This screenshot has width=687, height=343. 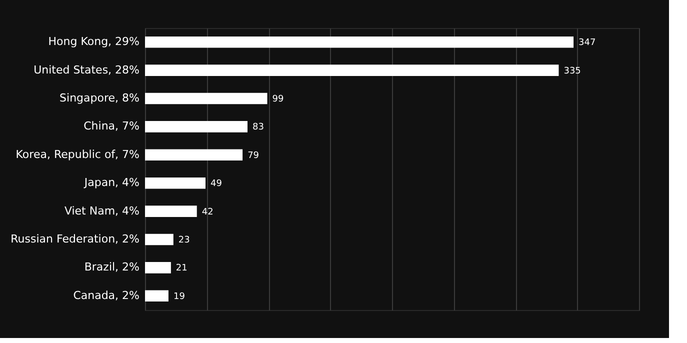 I want to click on y-tick-label: Hong Kong, 29%, so click(x=94, y=41).